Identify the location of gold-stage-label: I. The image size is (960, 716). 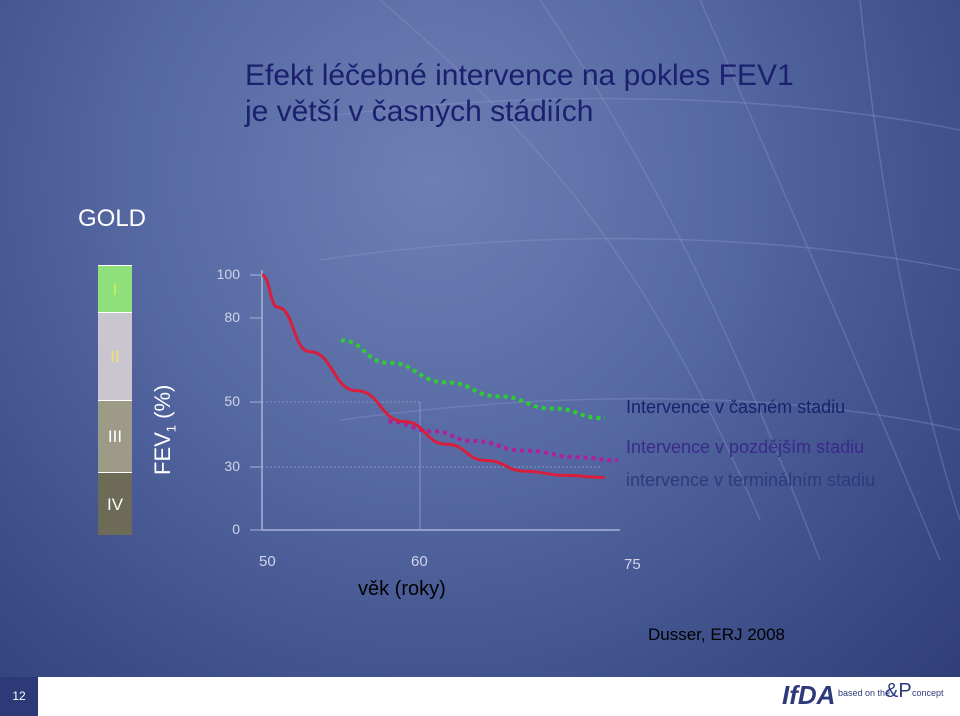
(115, 289).